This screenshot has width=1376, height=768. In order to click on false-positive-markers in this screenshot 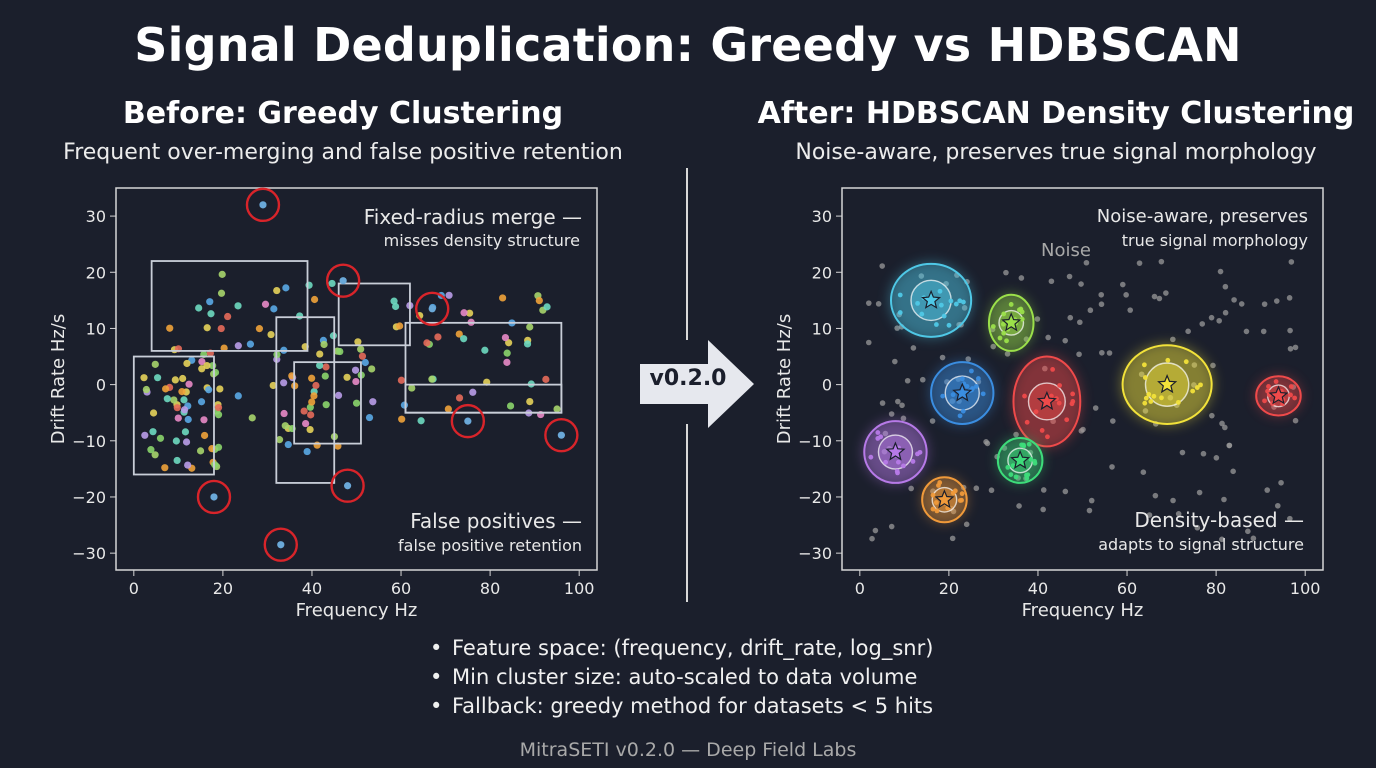, I will do `click(387, 374)`.